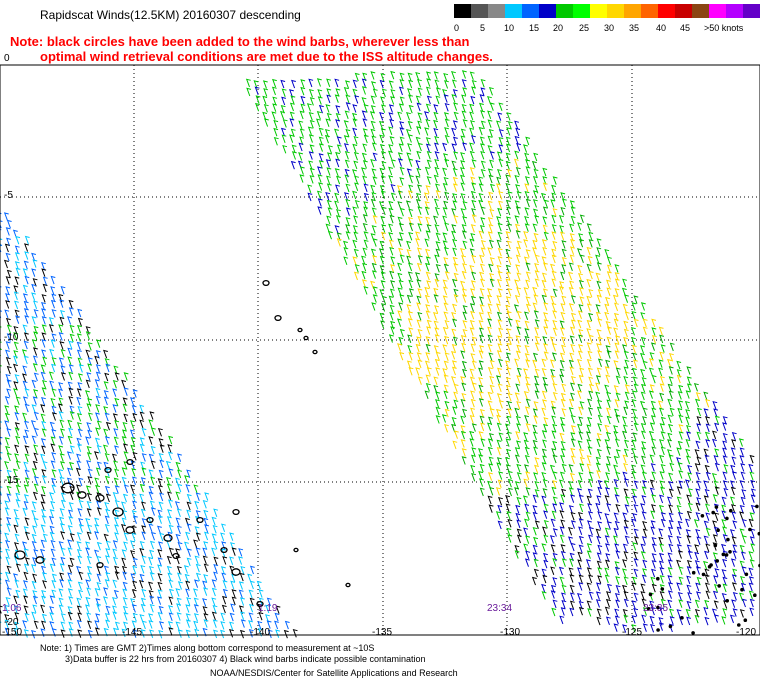  I want to click on legend-swatch, so click(684, 11).